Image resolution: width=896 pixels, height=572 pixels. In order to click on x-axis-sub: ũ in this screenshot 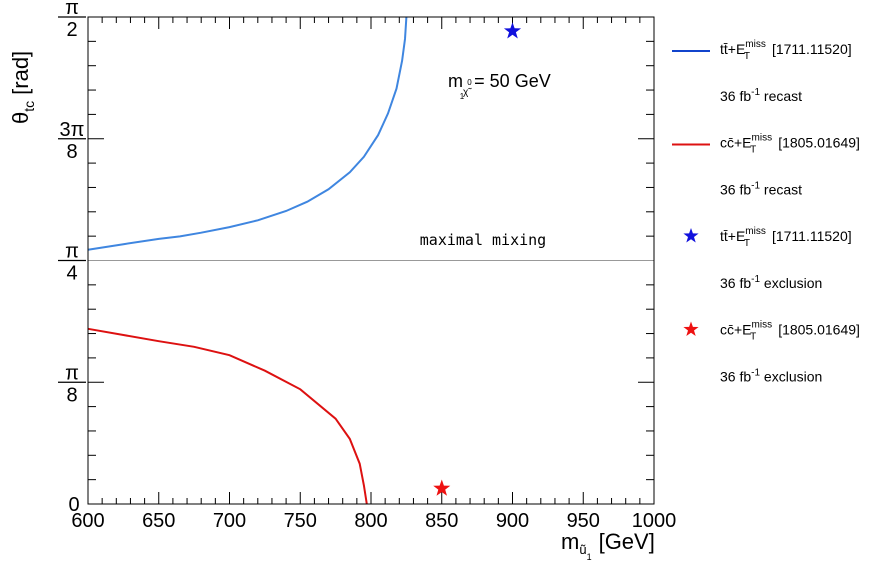, I will do `click(582, 549)`.